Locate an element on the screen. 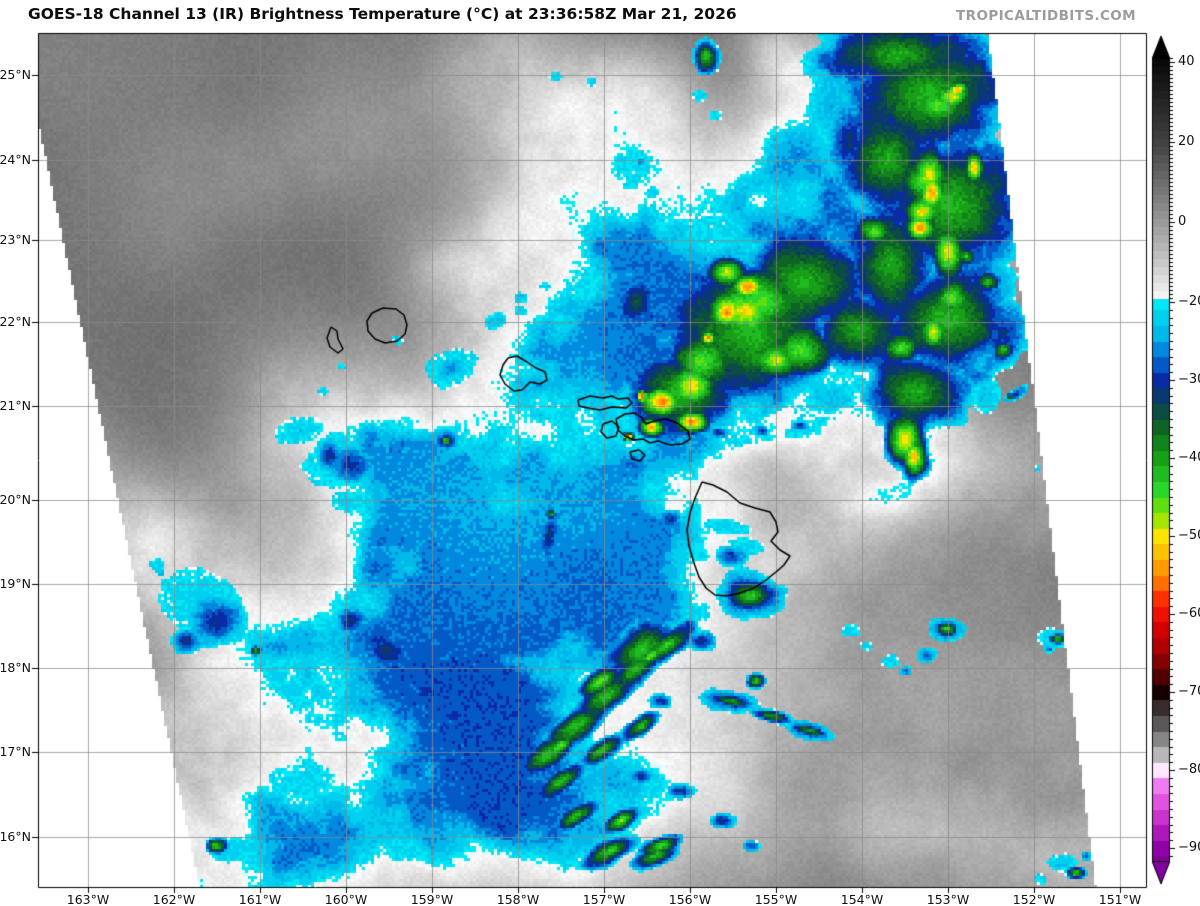  x-axis-tick-label: 163°W is located at coordinates (88, 899).